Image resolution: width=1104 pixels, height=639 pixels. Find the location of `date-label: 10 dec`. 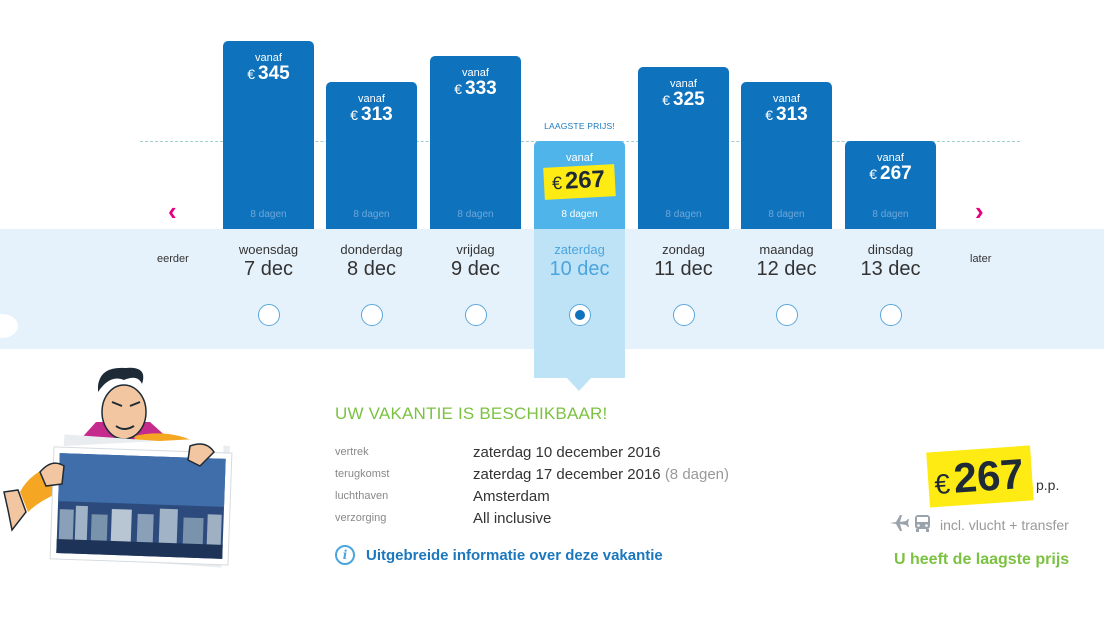

date-label: 10 dec is located at coordinates (579, 269).